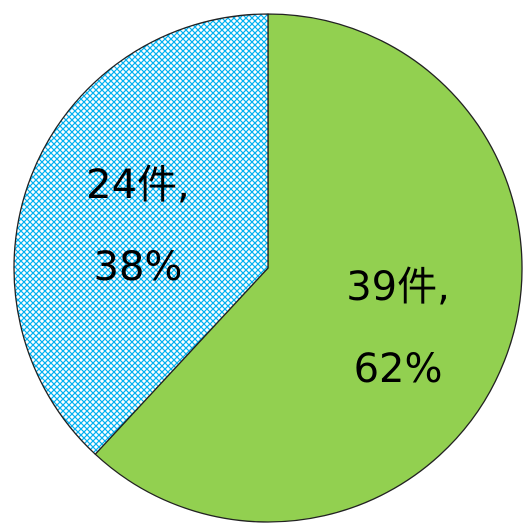 The image size is (523, 523). Describe the element at coordinates (398, 369) in the screenshot. I see `data-label: 62%` at that location.